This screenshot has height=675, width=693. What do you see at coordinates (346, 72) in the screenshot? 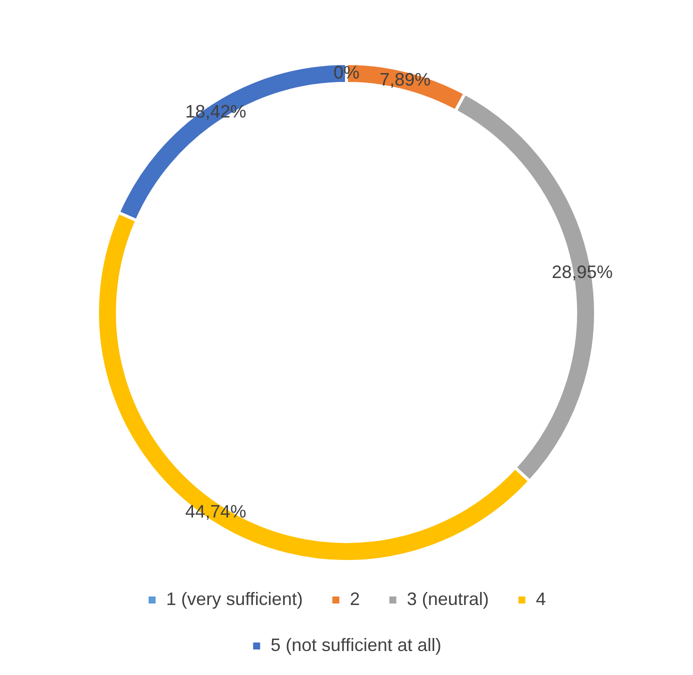
I see `text: 0%` at bounding box center [346, 72].